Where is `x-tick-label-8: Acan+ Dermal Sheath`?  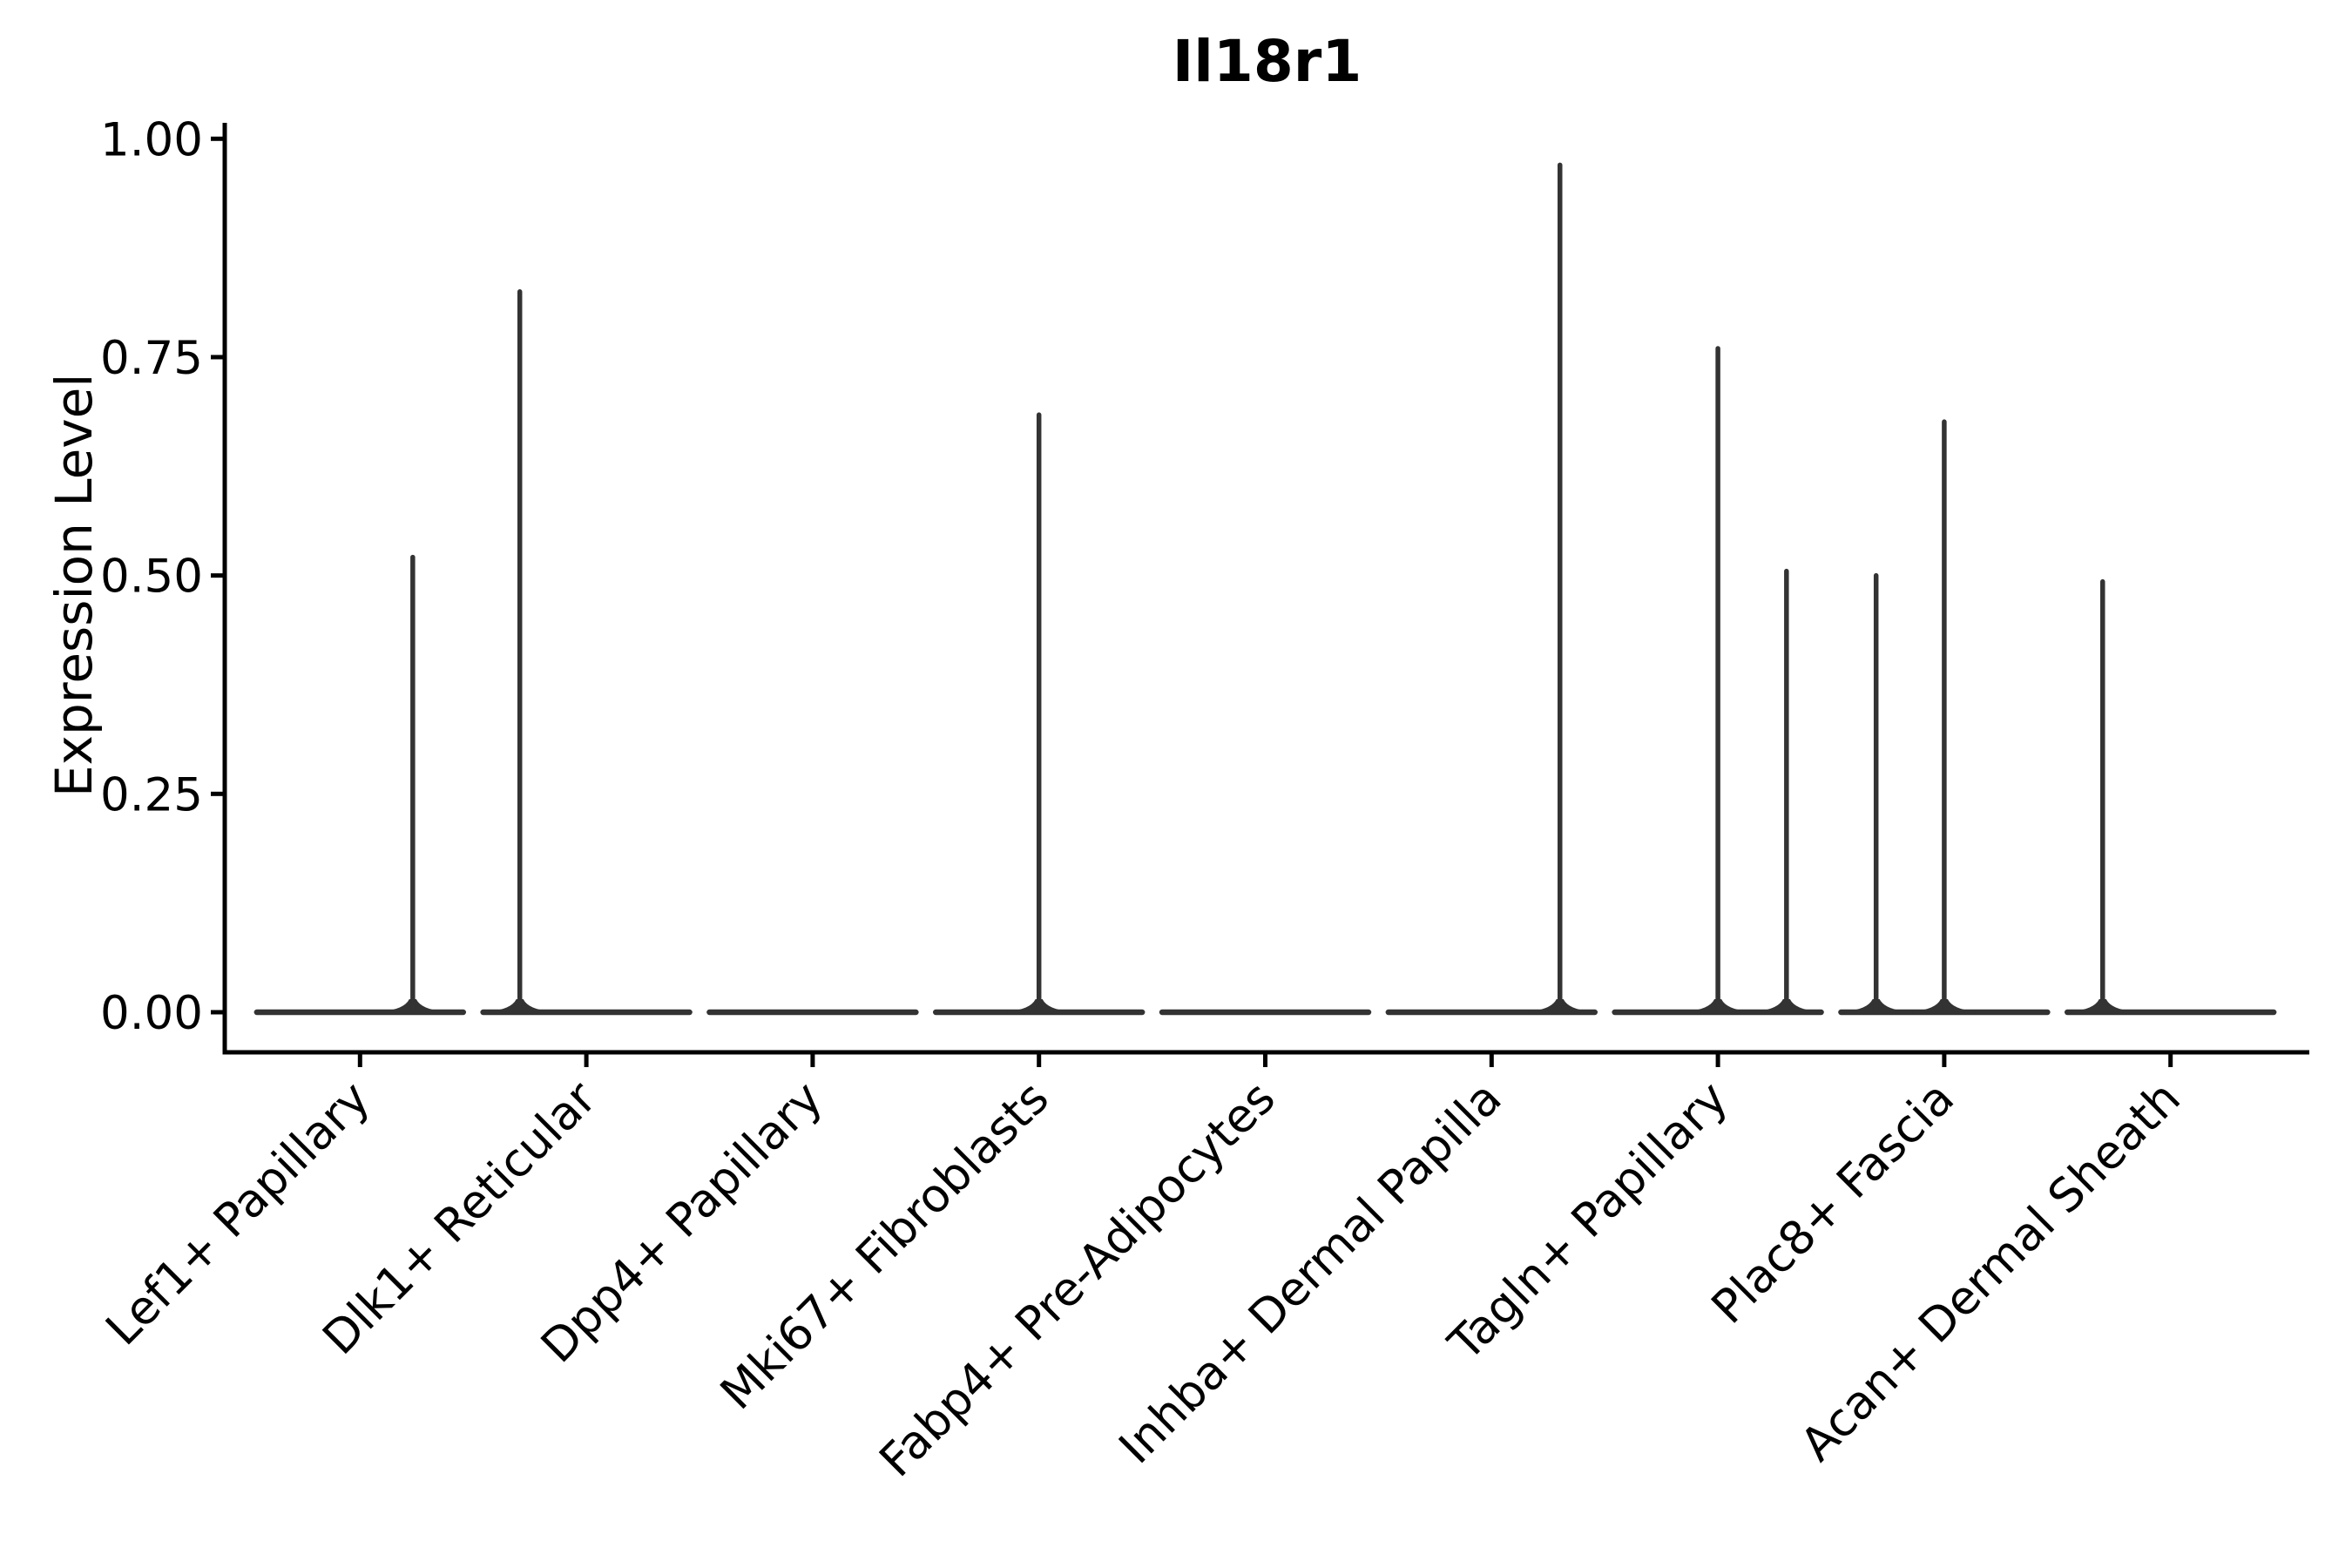
x-tick-label-8: Acan+ Dermal Sheath is located at coordinates (1991, 1271).